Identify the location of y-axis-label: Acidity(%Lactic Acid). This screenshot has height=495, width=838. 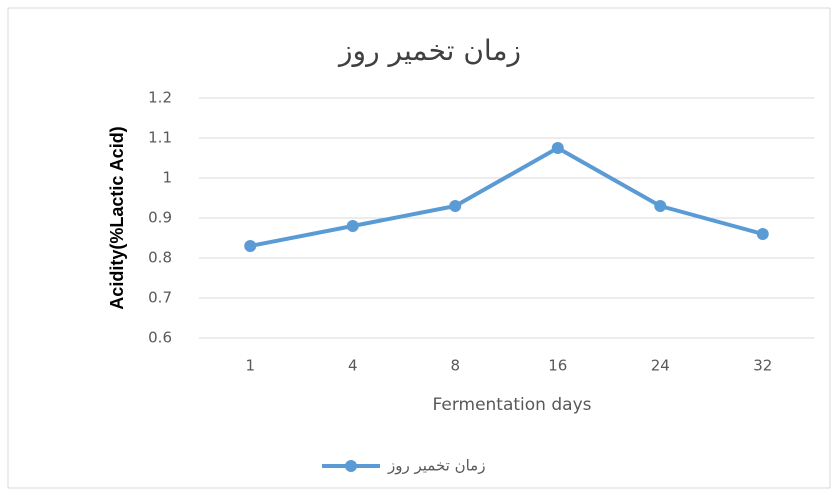
(117, 217).